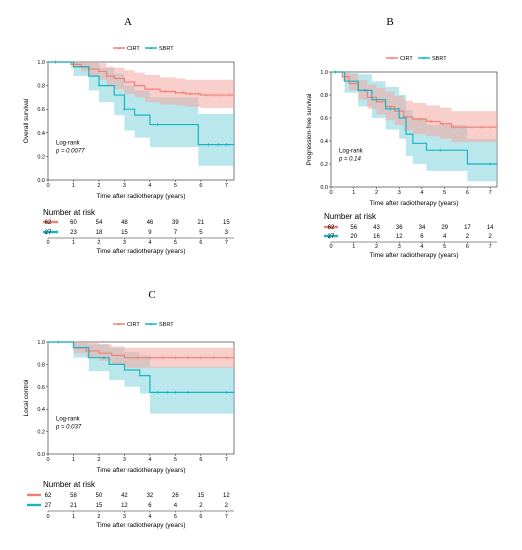 Image resolution: width=522 pixels, height=550 pixels. What do you see at coordinates (414, 100) in the screenshot?
I see `survival-line-cirt` at bounding box center [414, 100].